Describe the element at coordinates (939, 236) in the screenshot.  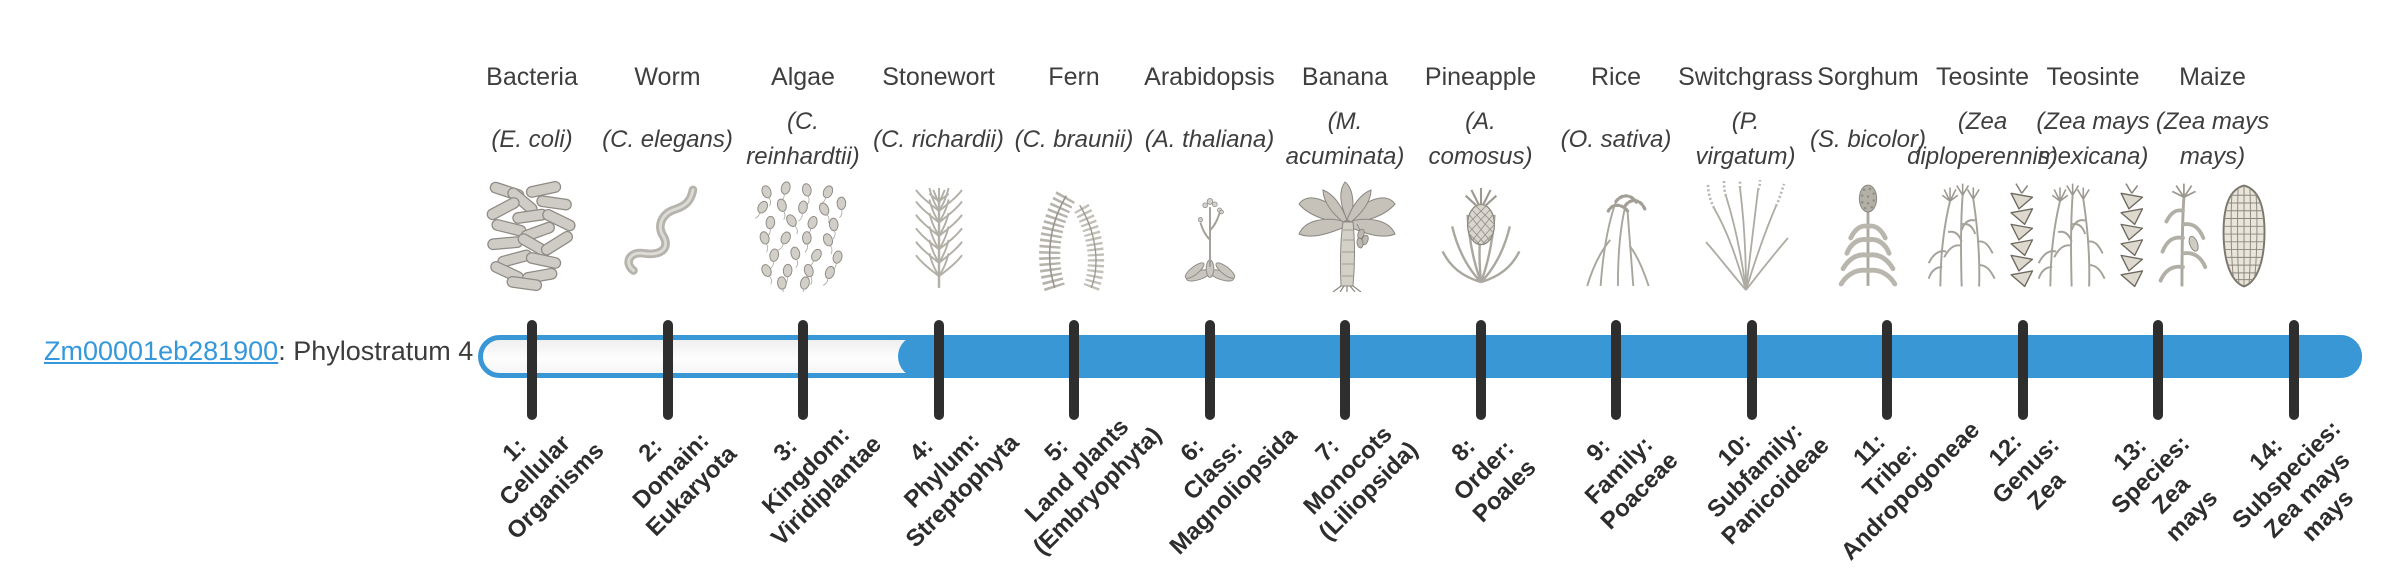
I see `stonewort-icon` at that location.